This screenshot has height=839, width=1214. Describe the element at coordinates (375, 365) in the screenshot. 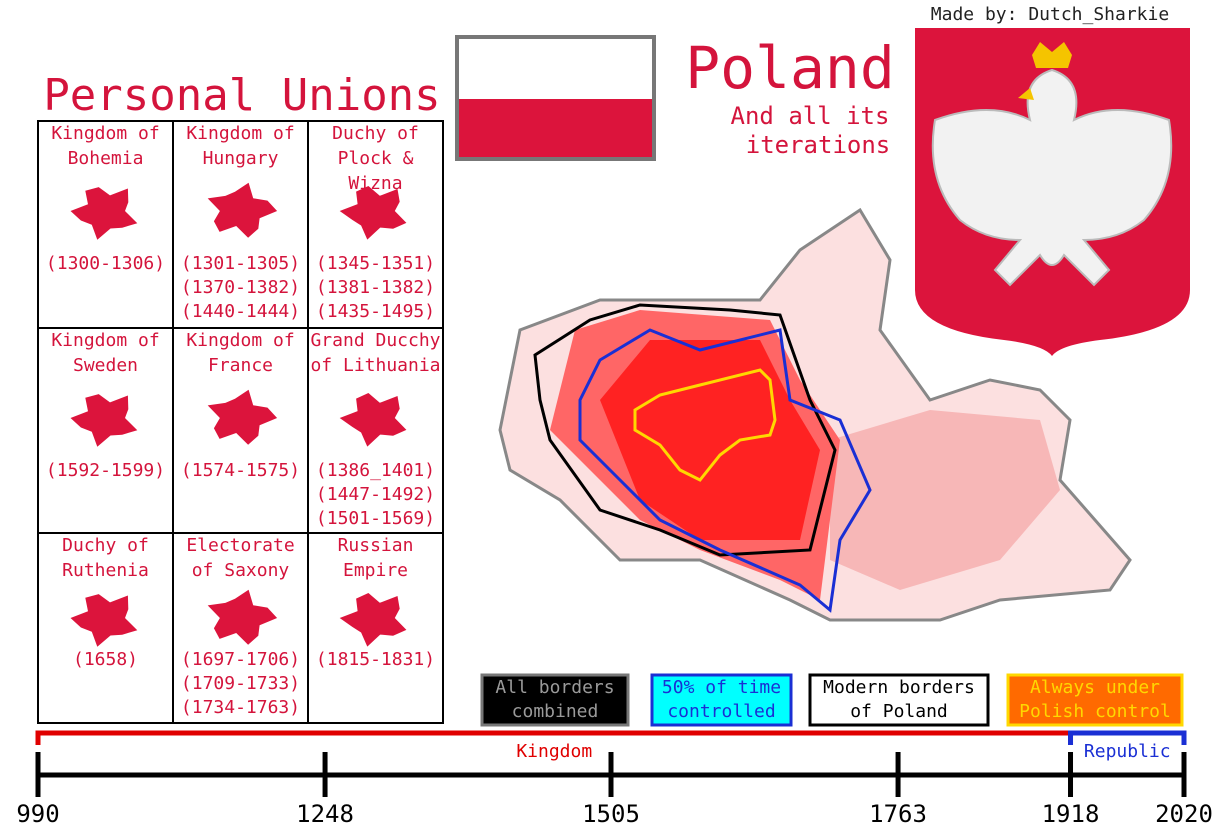

I see `union-name: of Lithuania` at that location.